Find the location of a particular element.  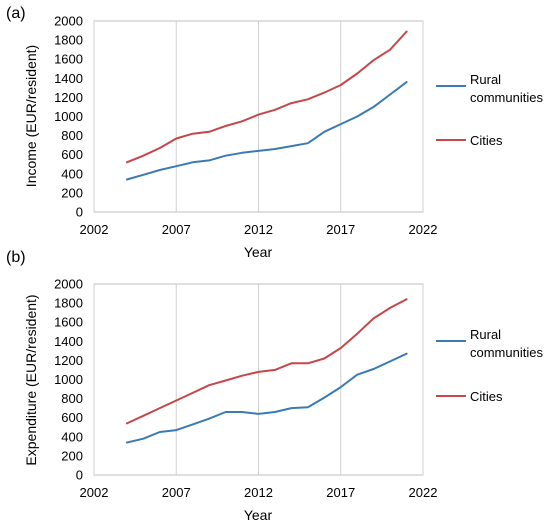

y-axis-label: Income (EUR/resident) is located at coordinates (31, 116).